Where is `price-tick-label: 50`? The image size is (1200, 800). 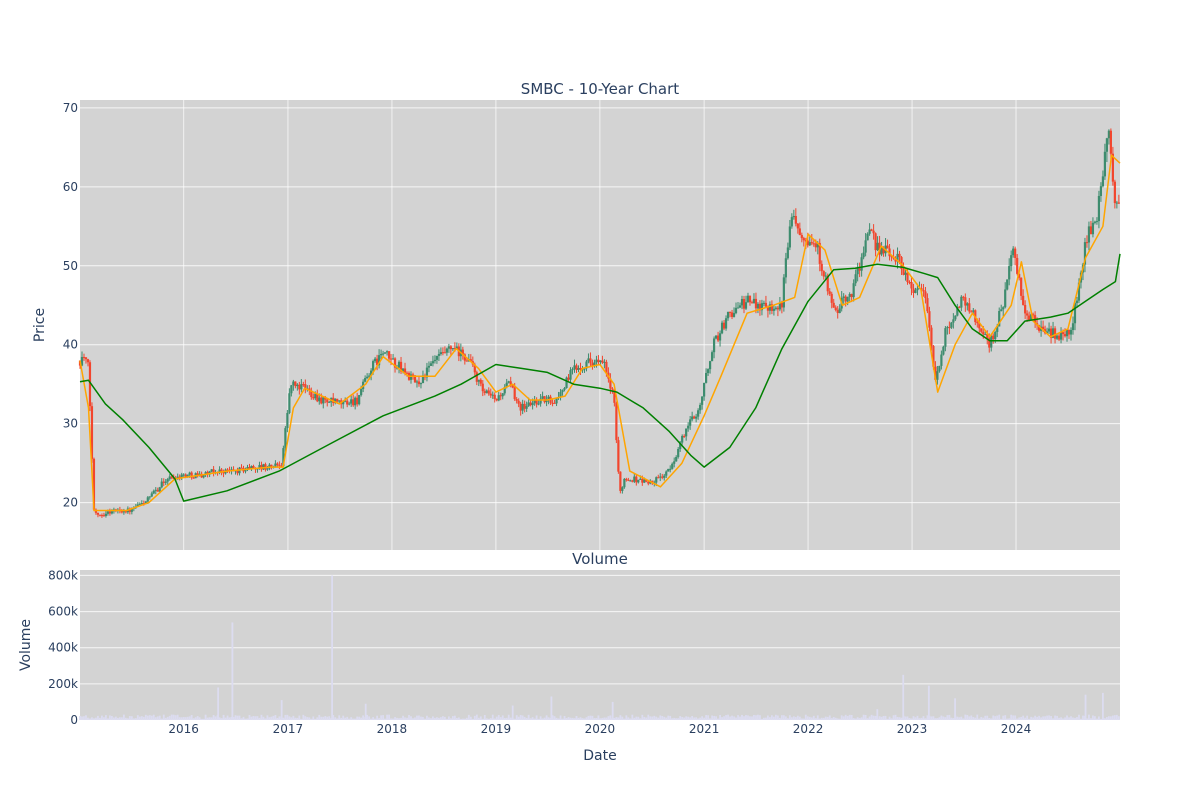 price-tick-label: 50 is located at coordinates (70, 266).